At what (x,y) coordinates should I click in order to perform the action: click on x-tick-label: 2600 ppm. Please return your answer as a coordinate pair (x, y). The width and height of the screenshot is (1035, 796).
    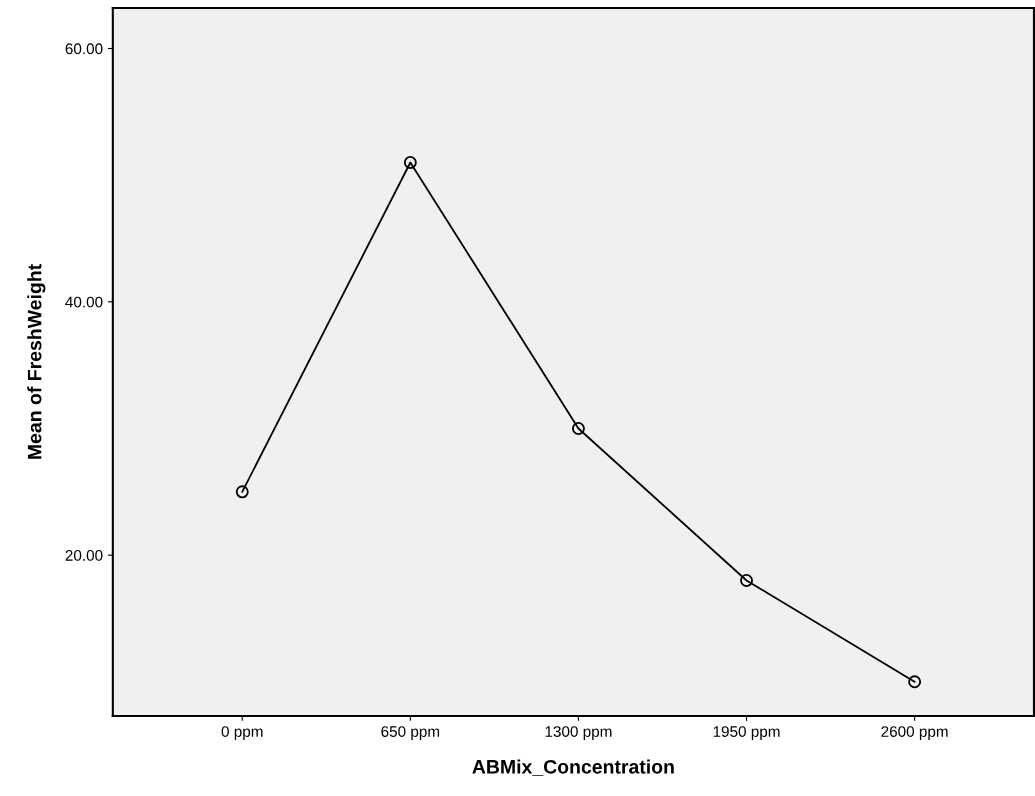
    Looking at the image, I should click on (914, 733).